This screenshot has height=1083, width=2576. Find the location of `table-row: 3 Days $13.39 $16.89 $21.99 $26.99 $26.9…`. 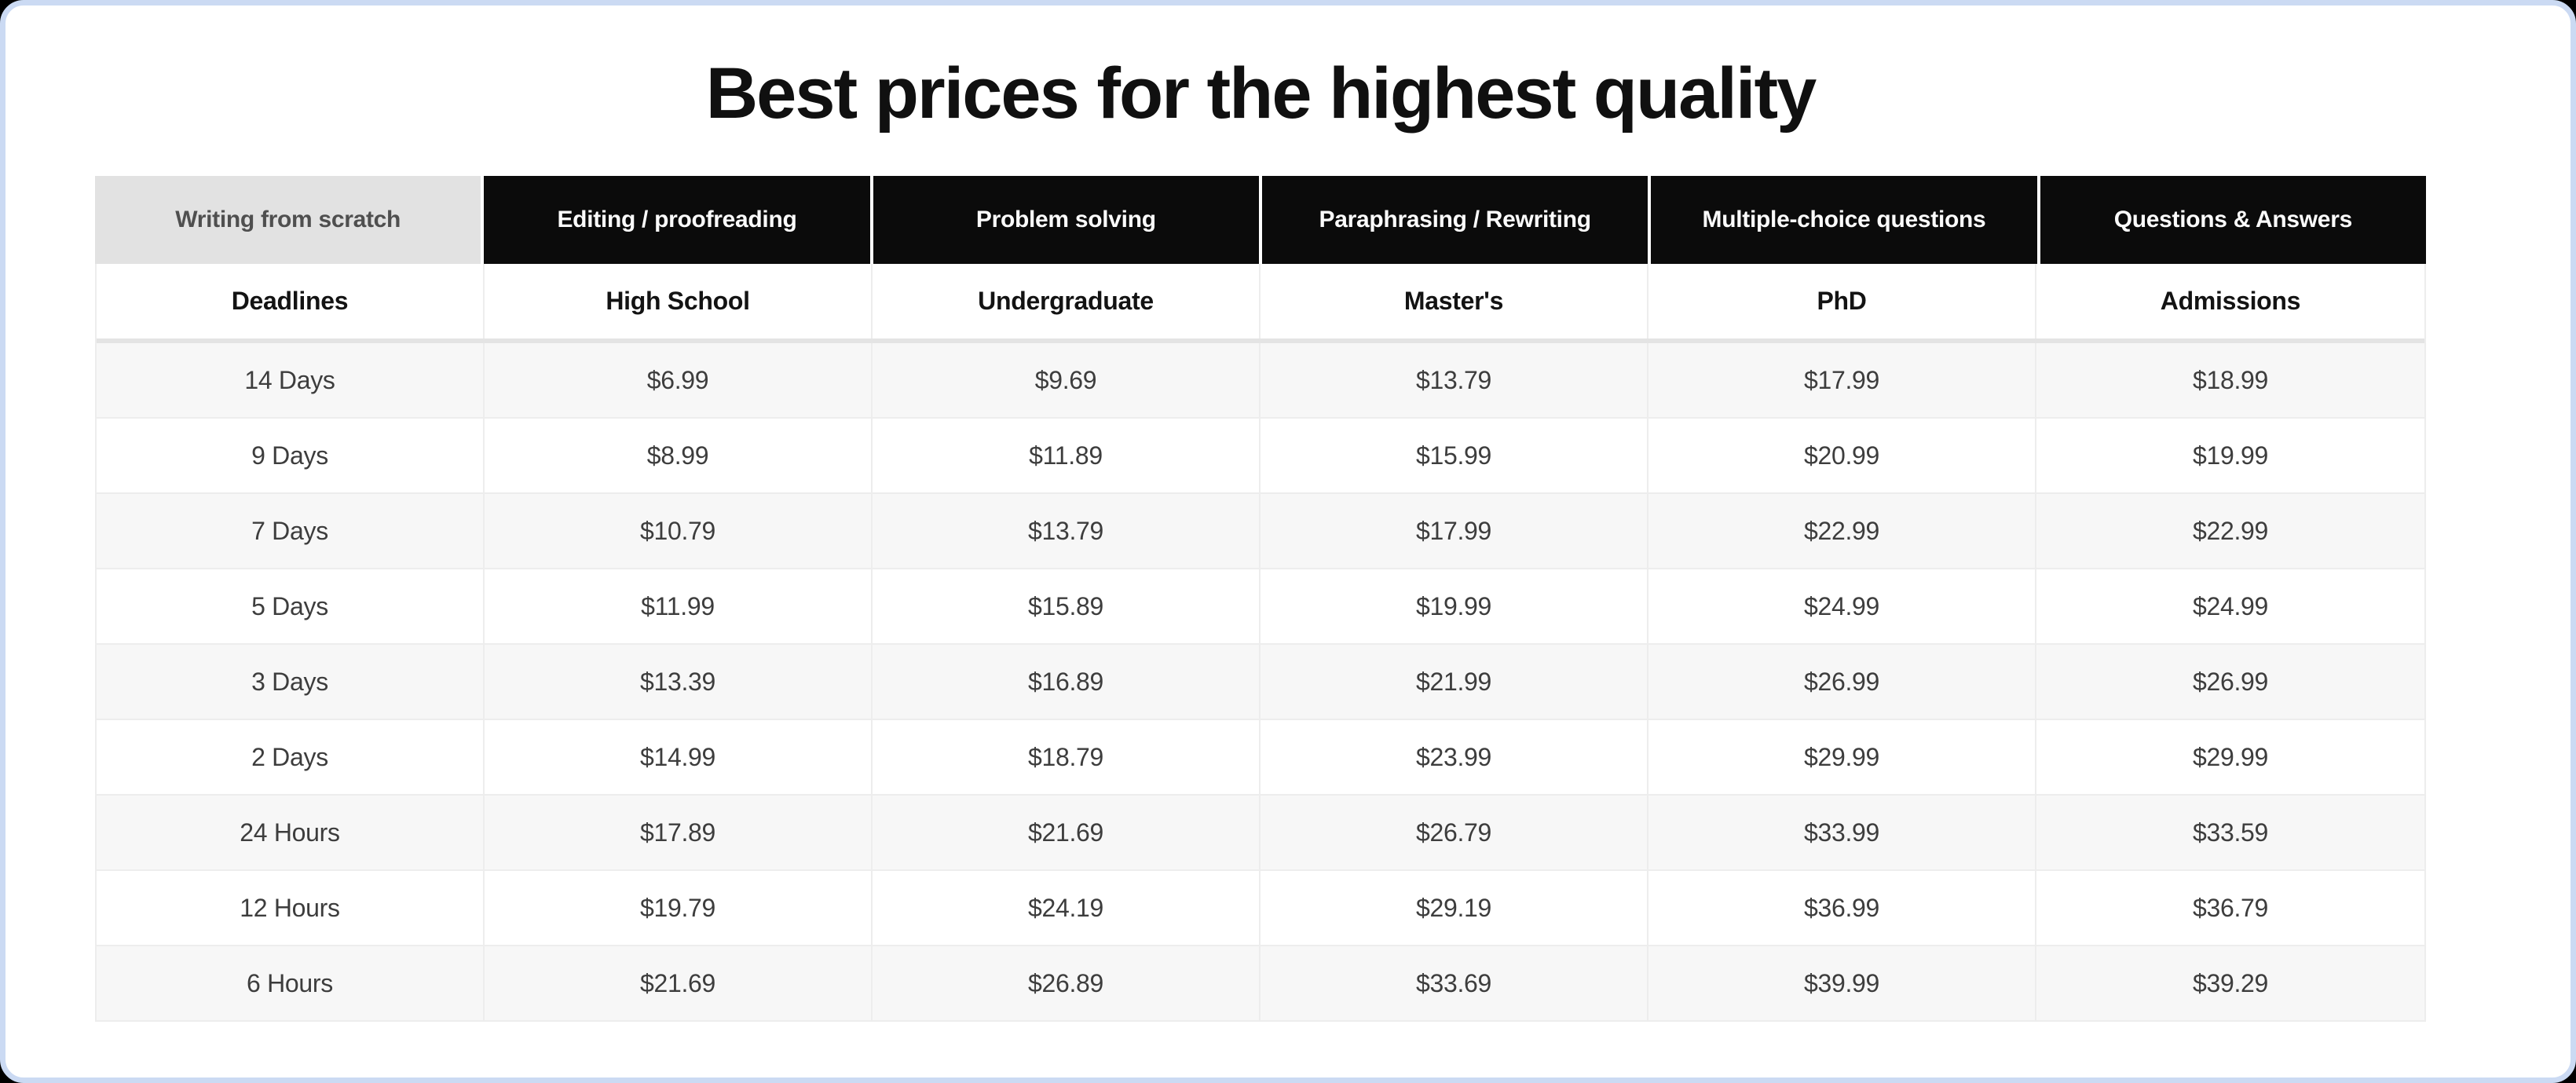

table-row: 3 Days $13.39 $16.89 $21.99 $26.99 $26.9… is located at coordinates (1260, 682).